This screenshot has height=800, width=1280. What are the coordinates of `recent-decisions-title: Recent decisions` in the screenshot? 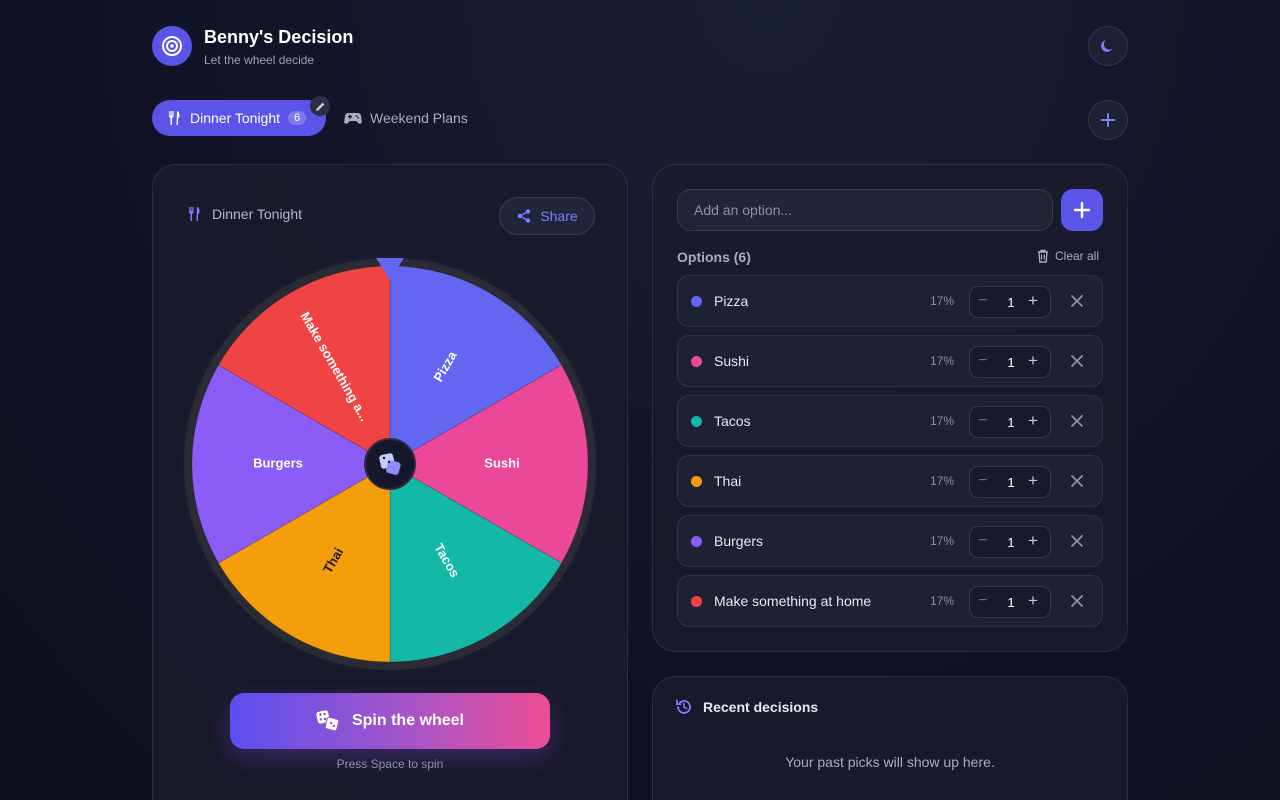 It's located at (761, 707).